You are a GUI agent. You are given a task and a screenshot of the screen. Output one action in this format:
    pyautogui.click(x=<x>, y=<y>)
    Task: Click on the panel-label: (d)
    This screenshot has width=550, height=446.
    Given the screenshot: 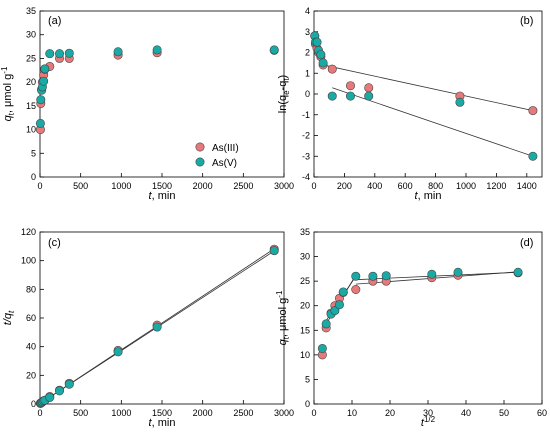 What is the action you would take?
    pyautogui.click(x=526, y=243)
    